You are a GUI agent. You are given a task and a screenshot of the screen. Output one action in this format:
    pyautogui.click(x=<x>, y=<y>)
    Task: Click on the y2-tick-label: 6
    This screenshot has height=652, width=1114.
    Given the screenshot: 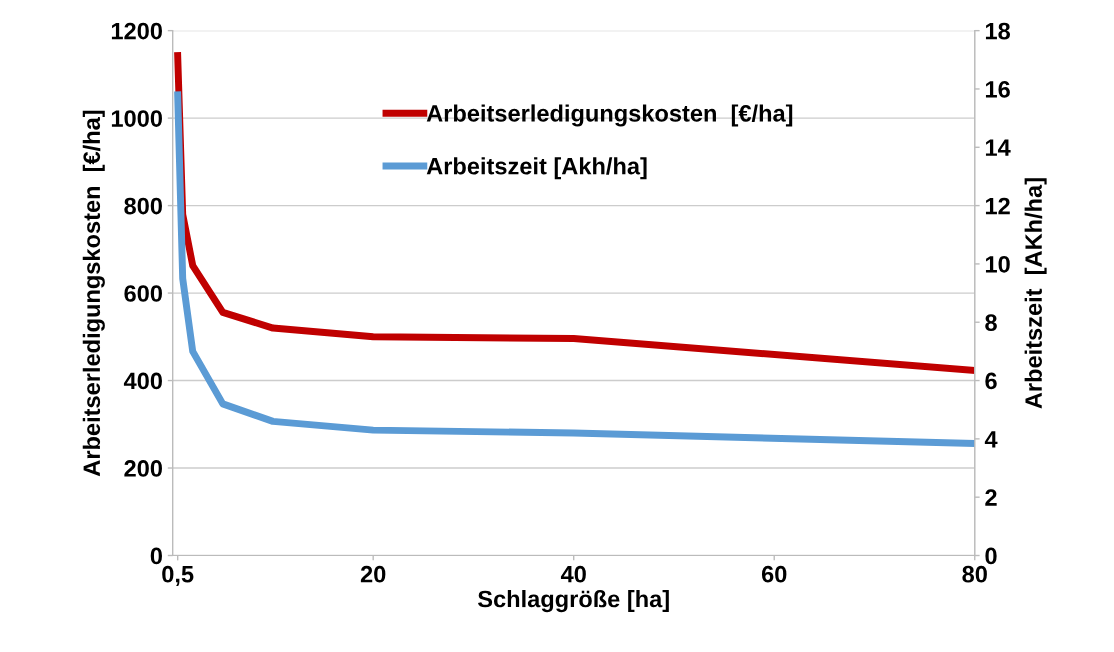 What is the action you would take?
    pyautogui.click(x=991, y=381)
    